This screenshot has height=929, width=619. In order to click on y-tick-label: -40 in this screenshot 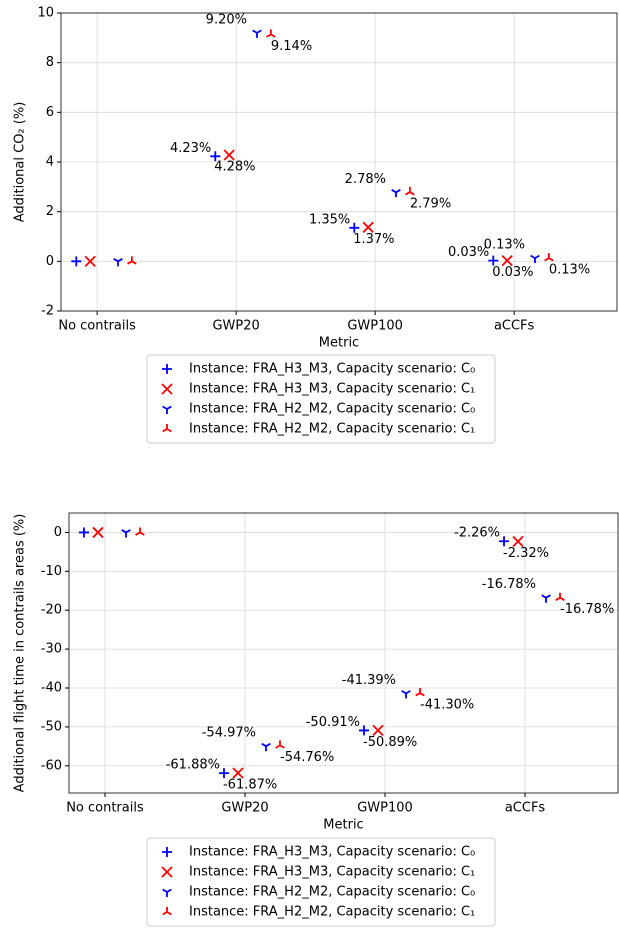, I will do `click(51, 688)`.